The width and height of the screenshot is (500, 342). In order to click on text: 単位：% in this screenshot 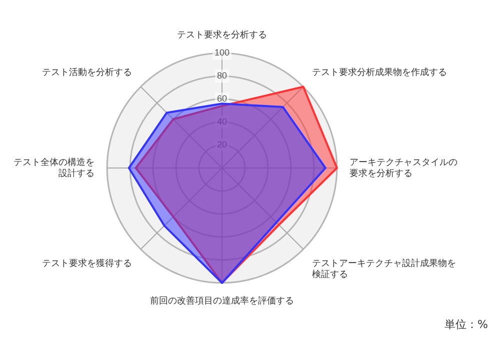, I will do `click(466, 324)`.